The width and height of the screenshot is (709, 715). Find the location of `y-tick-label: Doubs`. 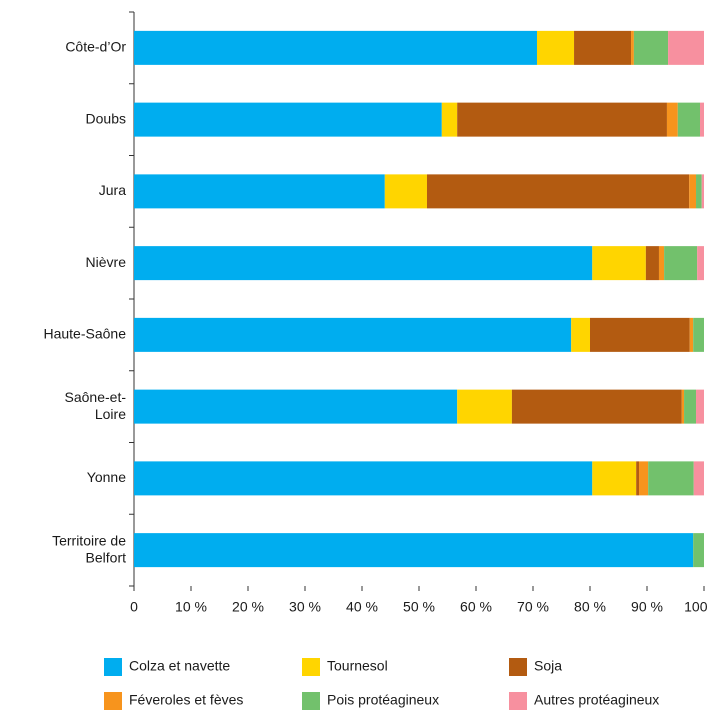

y-tick-label: Doubs is located at coordinates (106, 118).